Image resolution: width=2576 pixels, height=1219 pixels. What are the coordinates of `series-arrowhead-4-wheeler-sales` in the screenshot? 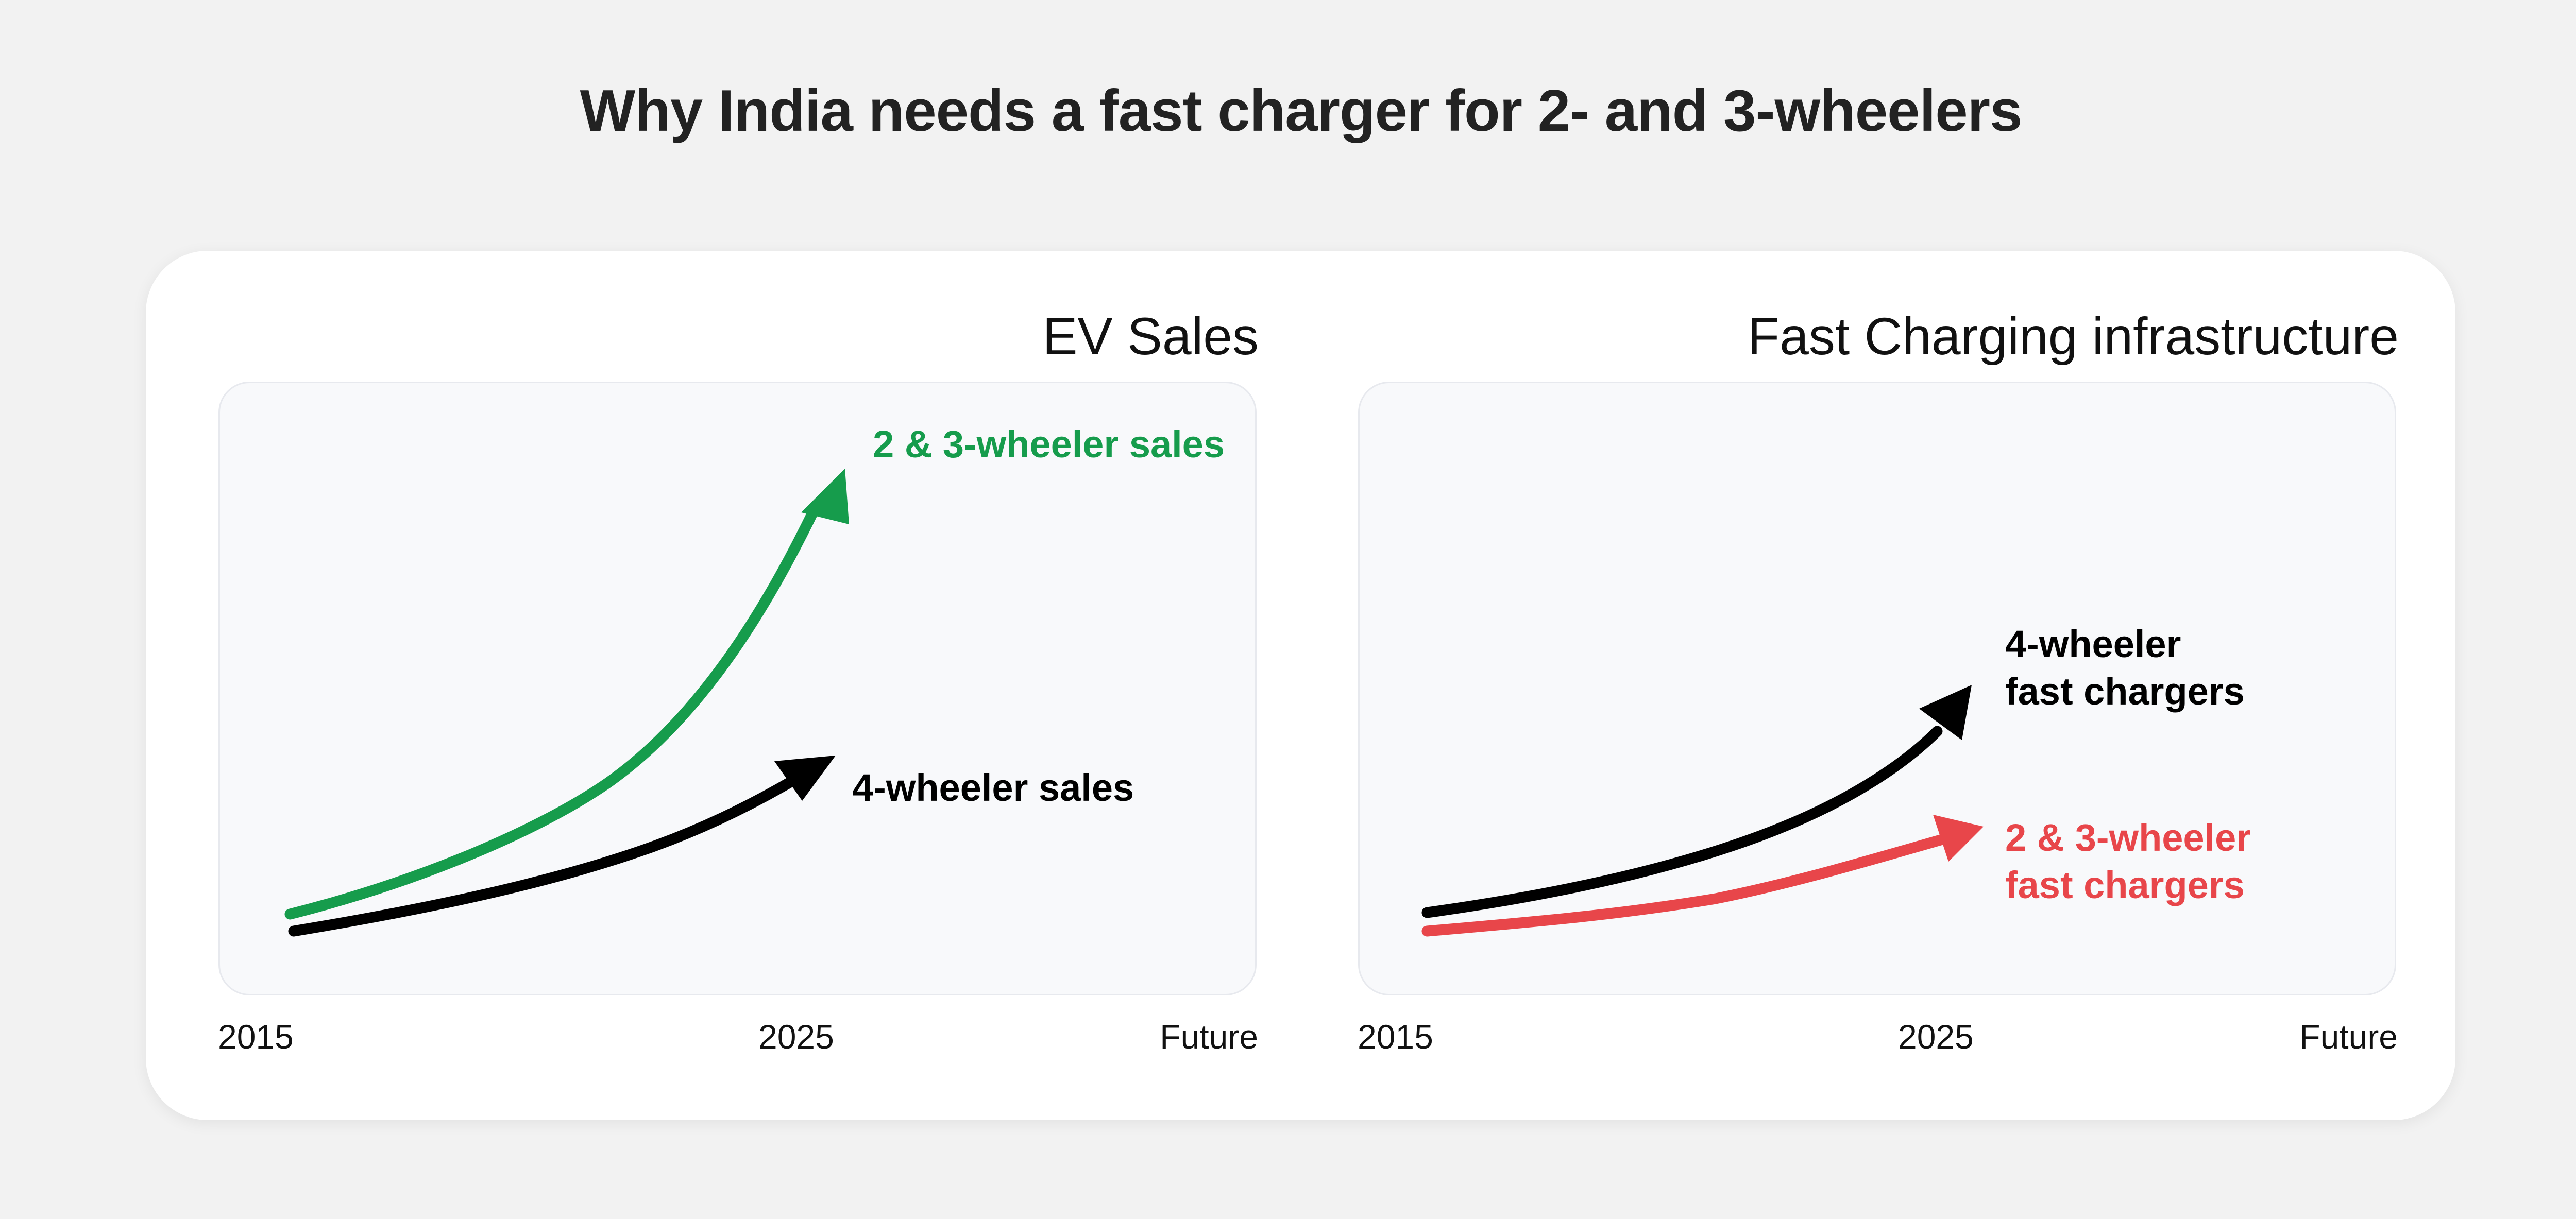 It's located at (805, 779).